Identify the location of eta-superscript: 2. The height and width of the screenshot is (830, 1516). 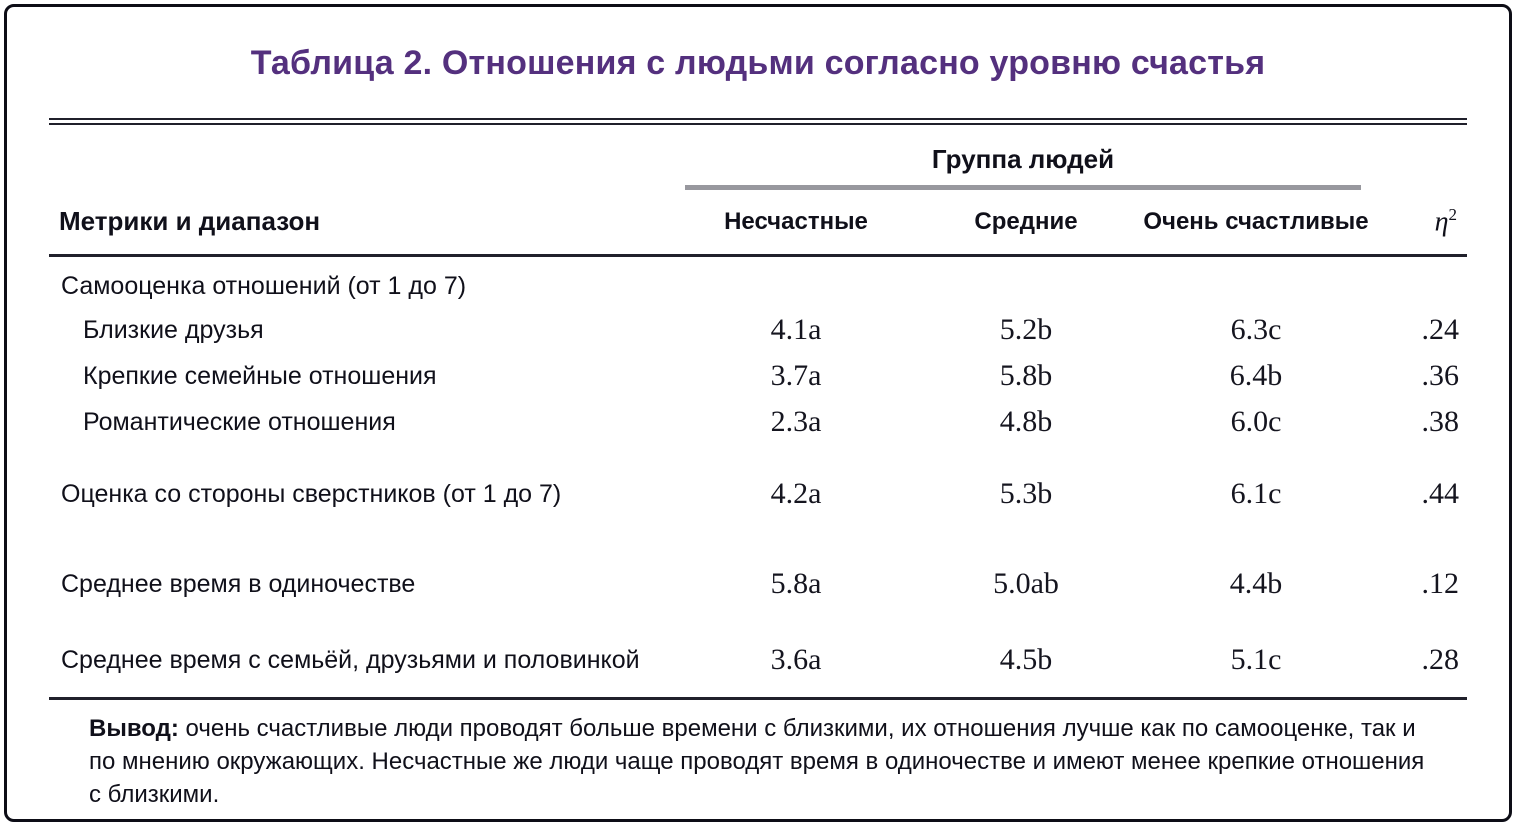
(1453, 215).